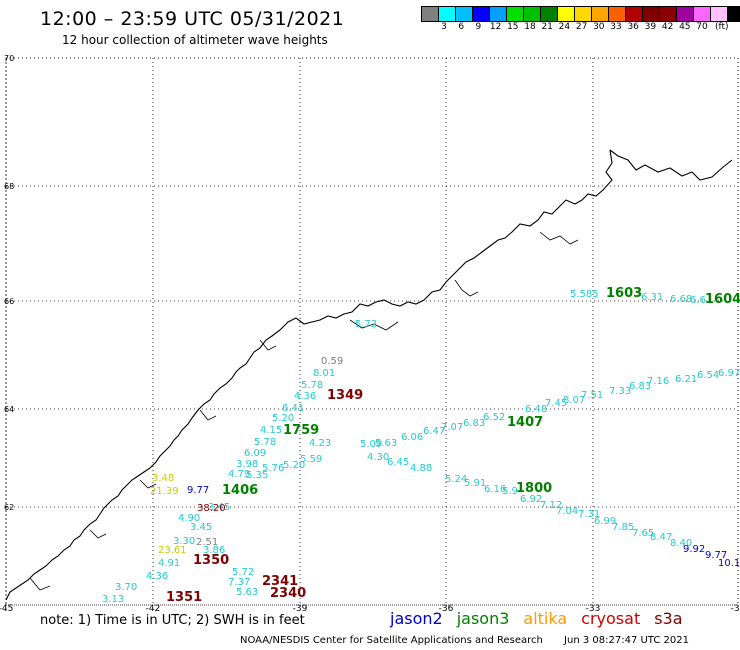 Image resolution: width=740 pixels, height=650 pixels. What do you see at coordinates (513, 27) in the screenshot?
I see `legend-tick: 15` at bounding box center [513, 27].